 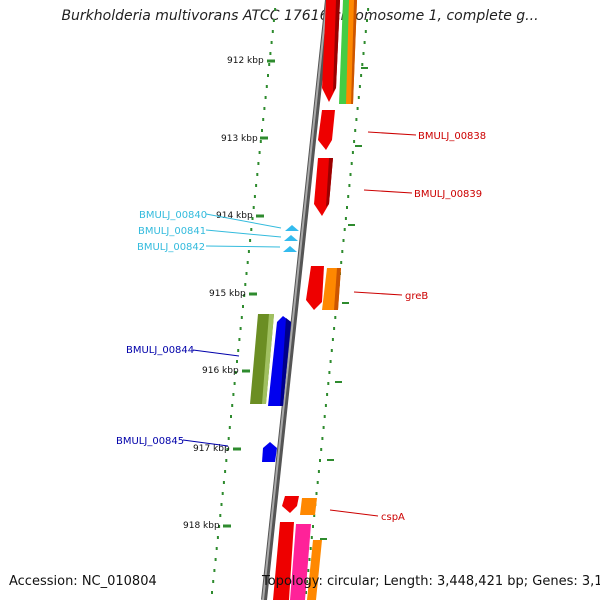 I want to click on scale-label-916: 916 kbp, so click(x=220, y=371).